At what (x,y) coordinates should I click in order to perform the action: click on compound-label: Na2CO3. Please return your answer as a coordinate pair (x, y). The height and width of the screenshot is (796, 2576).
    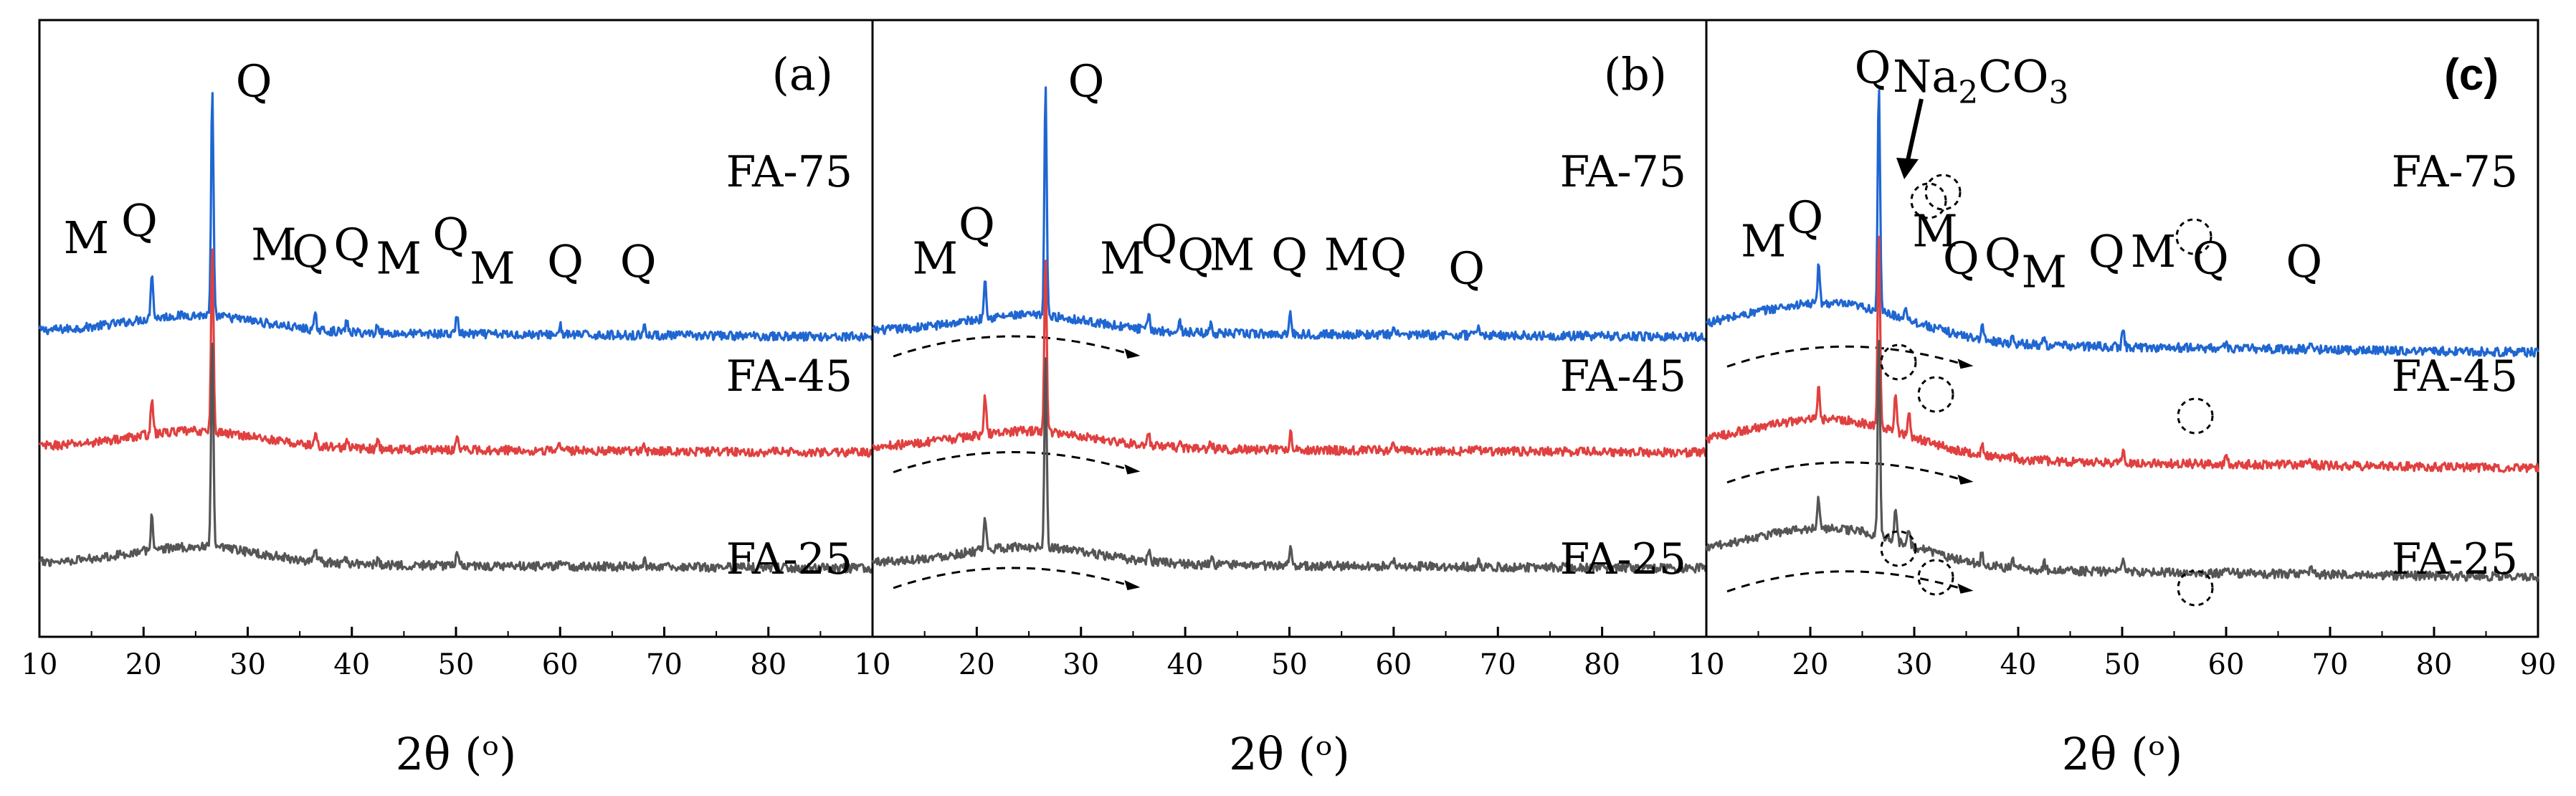
    Looking at the image, I should click on (1981, 81).